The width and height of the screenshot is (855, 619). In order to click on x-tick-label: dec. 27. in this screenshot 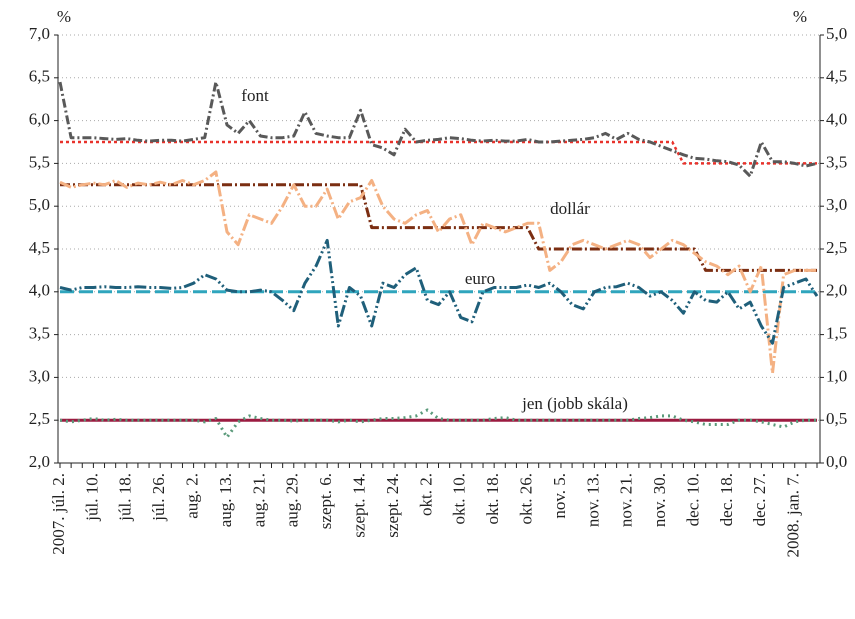, I will do `click(759, 499)`.